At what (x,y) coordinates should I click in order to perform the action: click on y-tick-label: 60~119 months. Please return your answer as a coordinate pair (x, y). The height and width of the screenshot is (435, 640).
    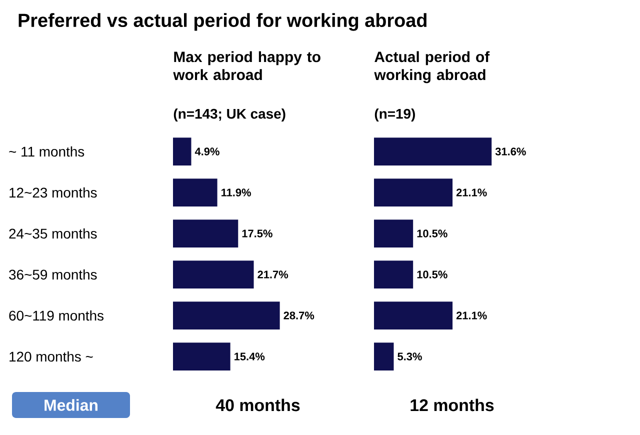
    Looking at the image, I should click on (56, 315).